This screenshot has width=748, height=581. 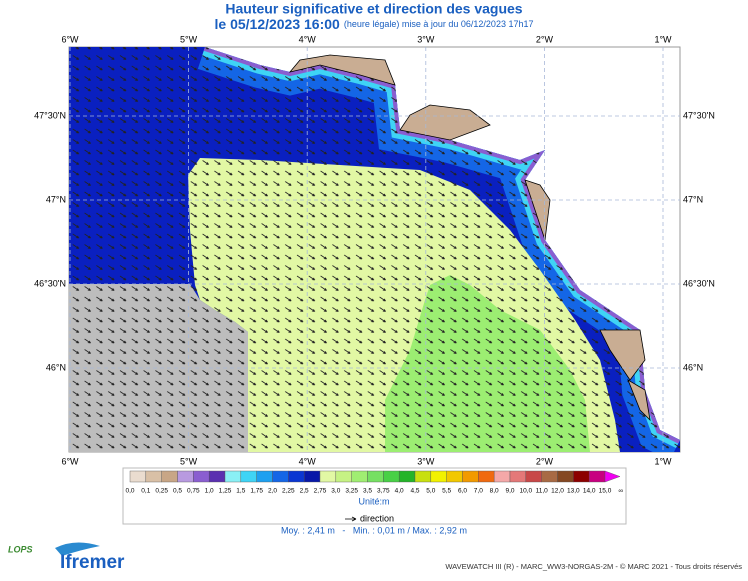 What do you see at coordinates (573, 491) in the screenshot?
I see `scale-label: 13,0` at bounding box center [573, 491].